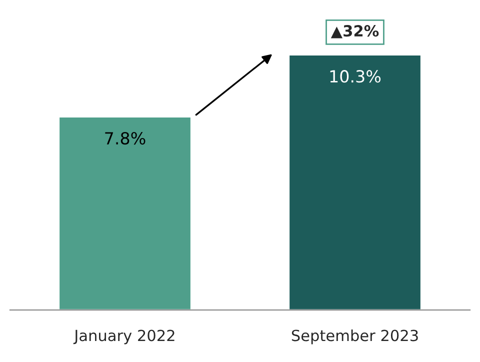 This screenshot has width=480, height=362. Describe the element at coordinates (355, 76) in the screenshot. I see `data-label: 10.3%` at that location.